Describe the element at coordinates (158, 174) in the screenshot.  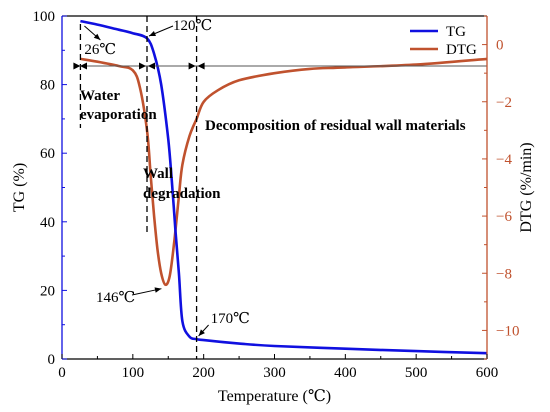
I see `annotation-label: Wall` at that location.